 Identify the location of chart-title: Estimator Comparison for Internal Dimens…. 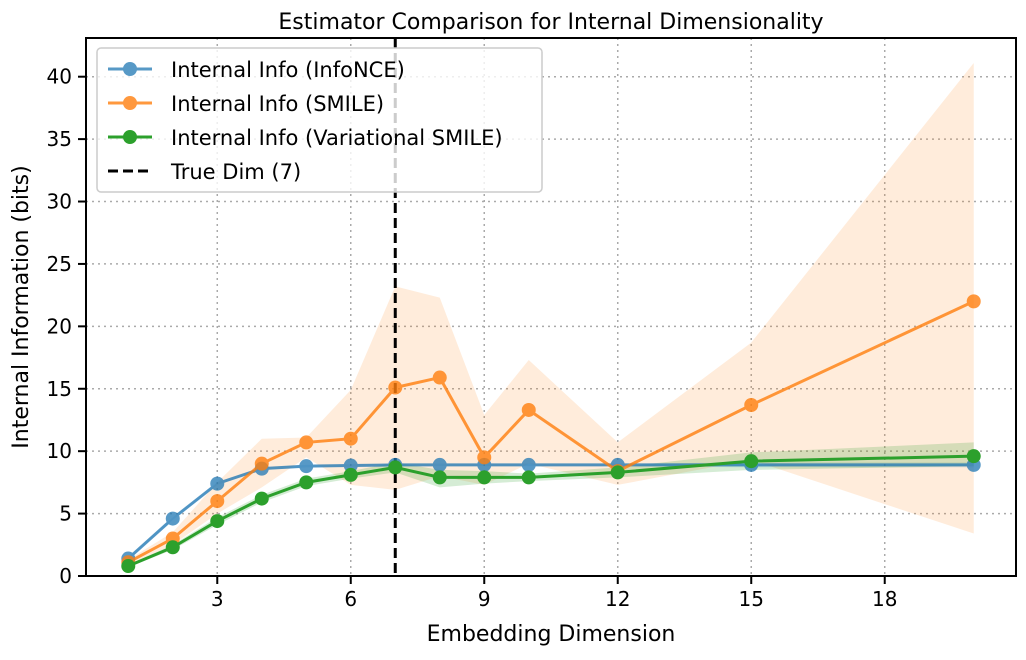
(550, 22).